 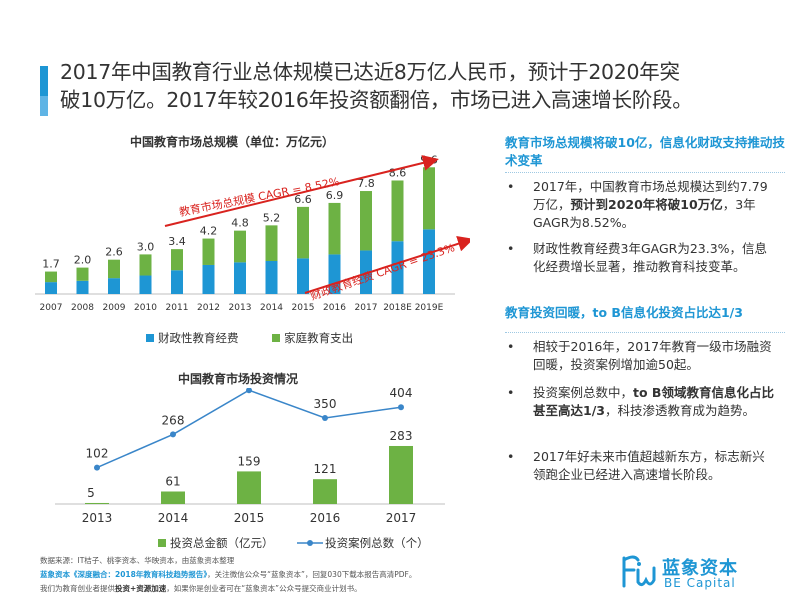 What do you see at coordinates (172, 481) in the screenshot?
I see `bar-value-label: 61` at bounding box center [172, 481].